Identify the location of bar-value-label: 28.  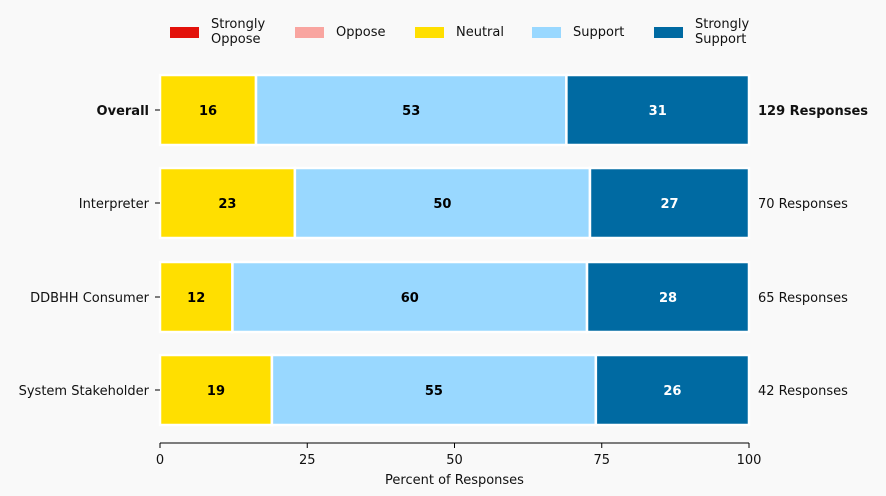
(668, 298).